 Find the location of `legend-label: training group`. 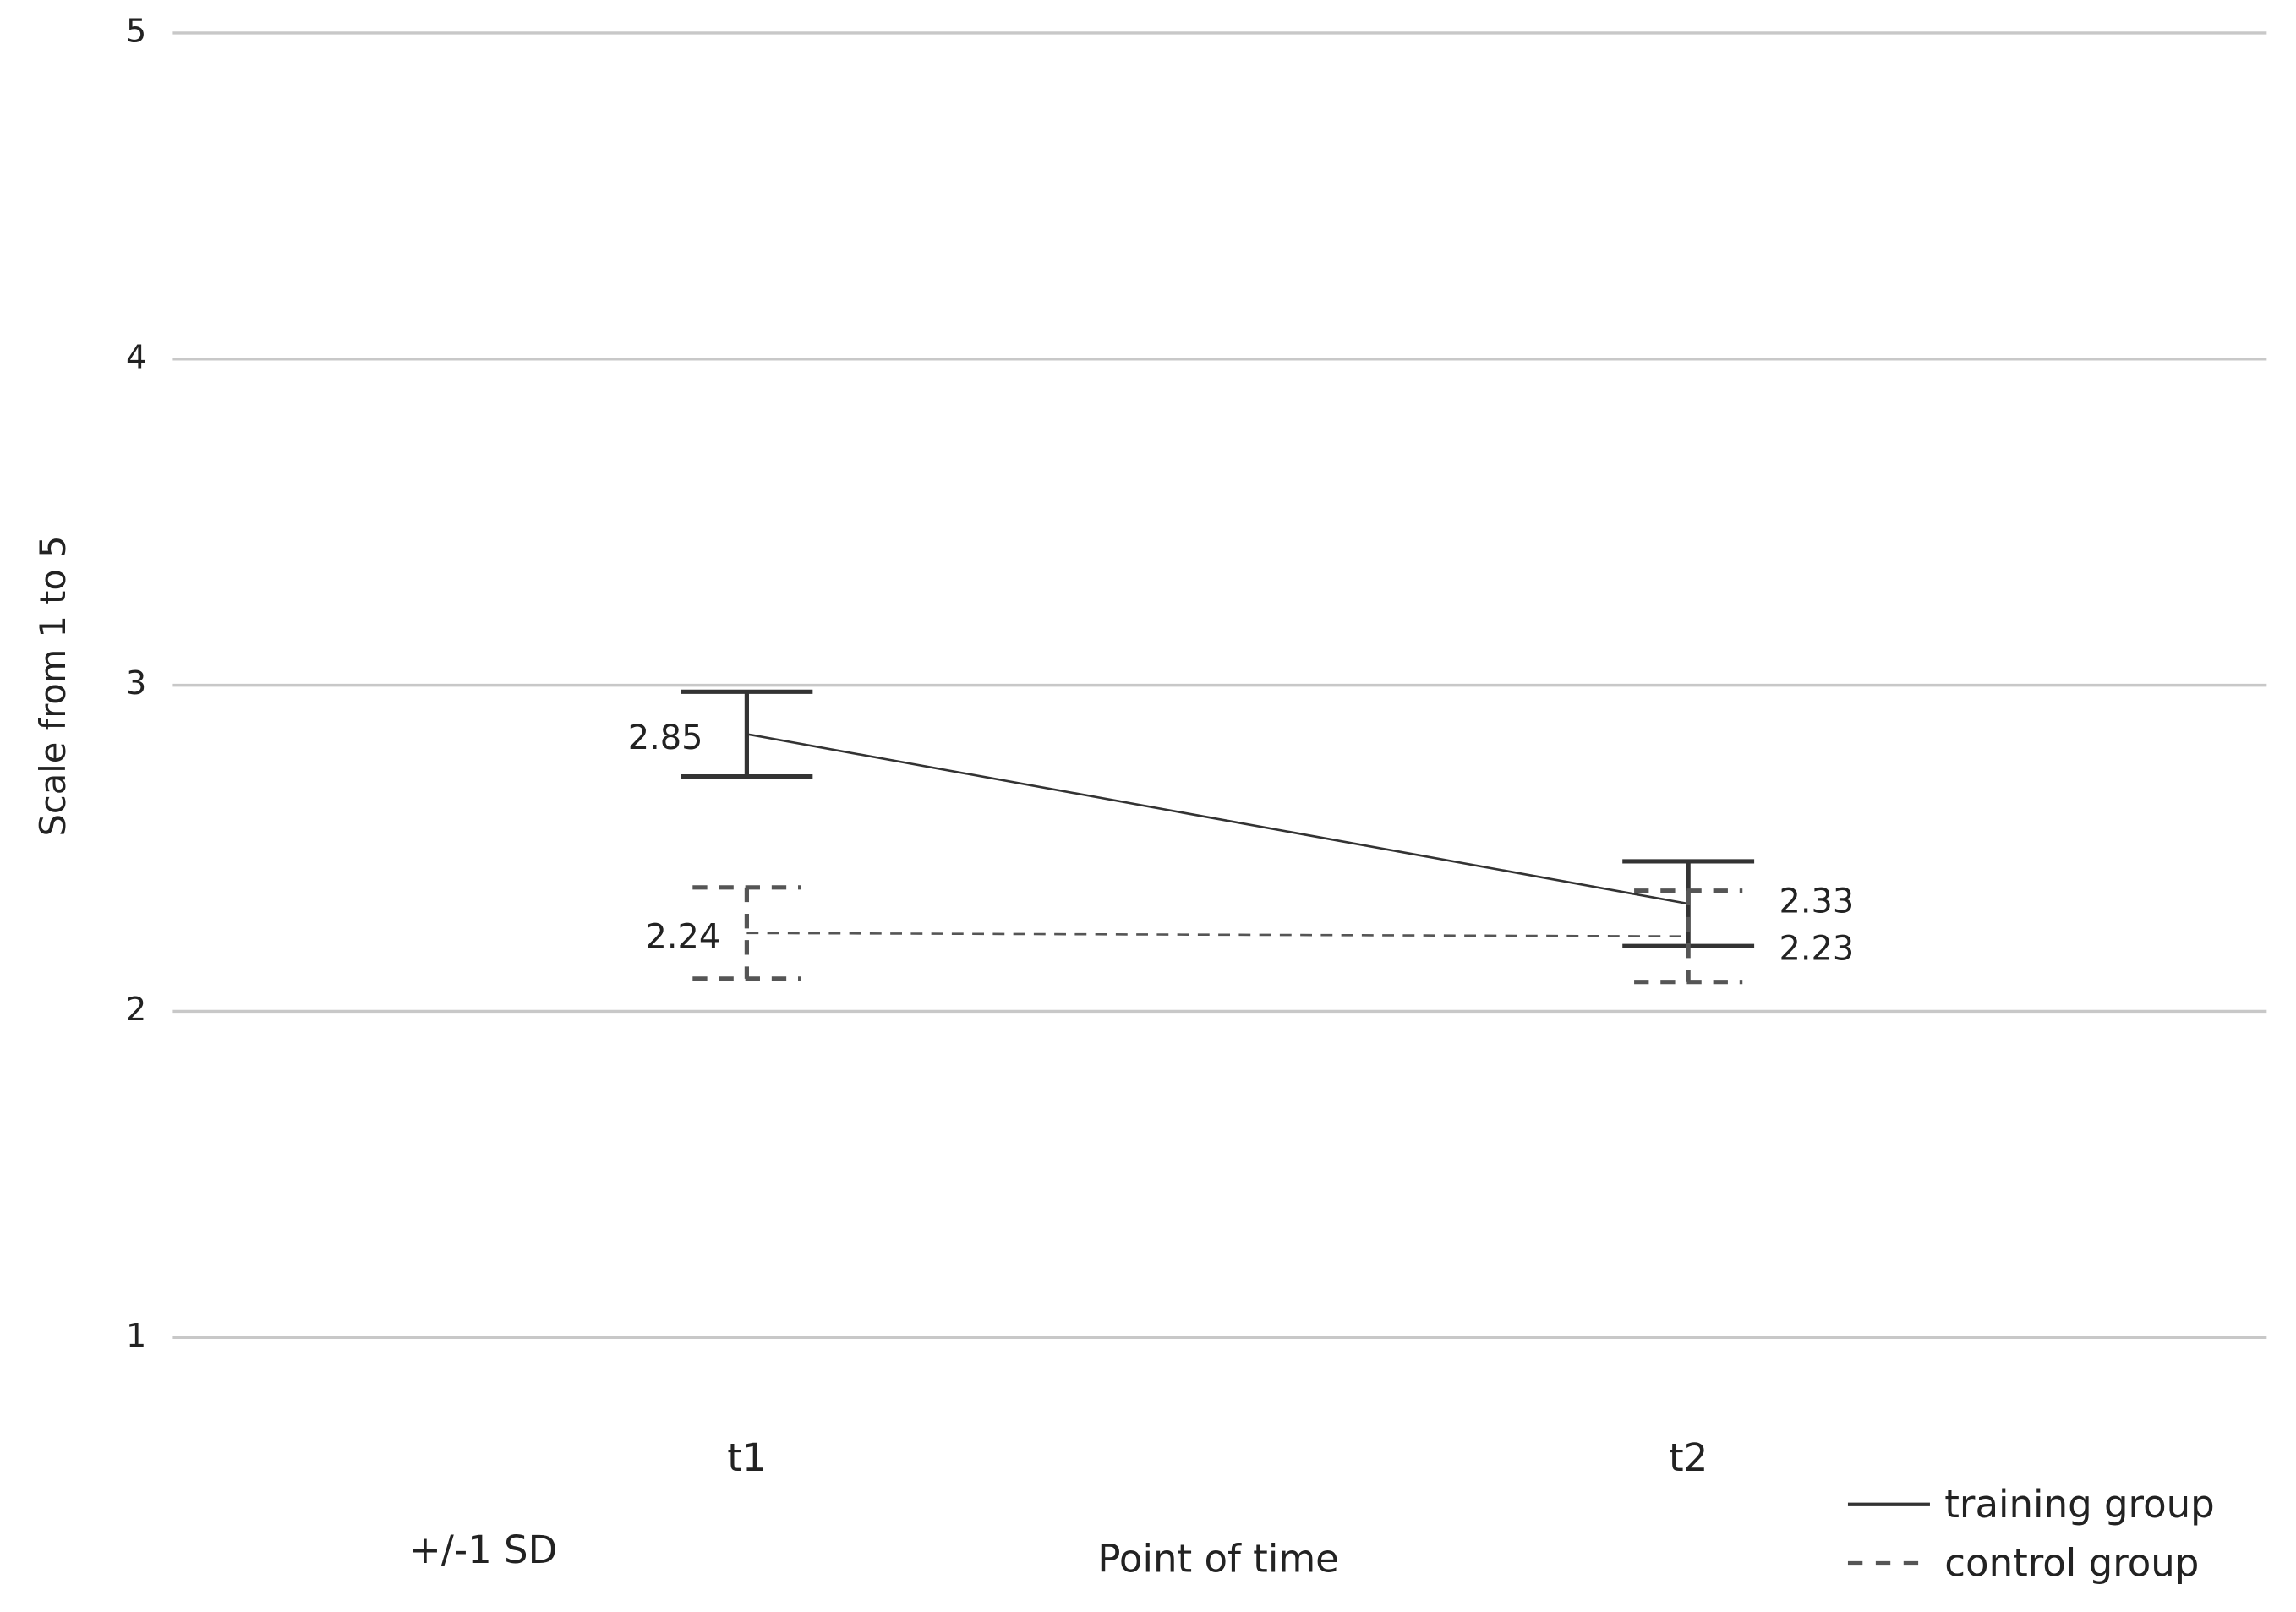

legend-label: training group is located at coordinates (2079, 1504).